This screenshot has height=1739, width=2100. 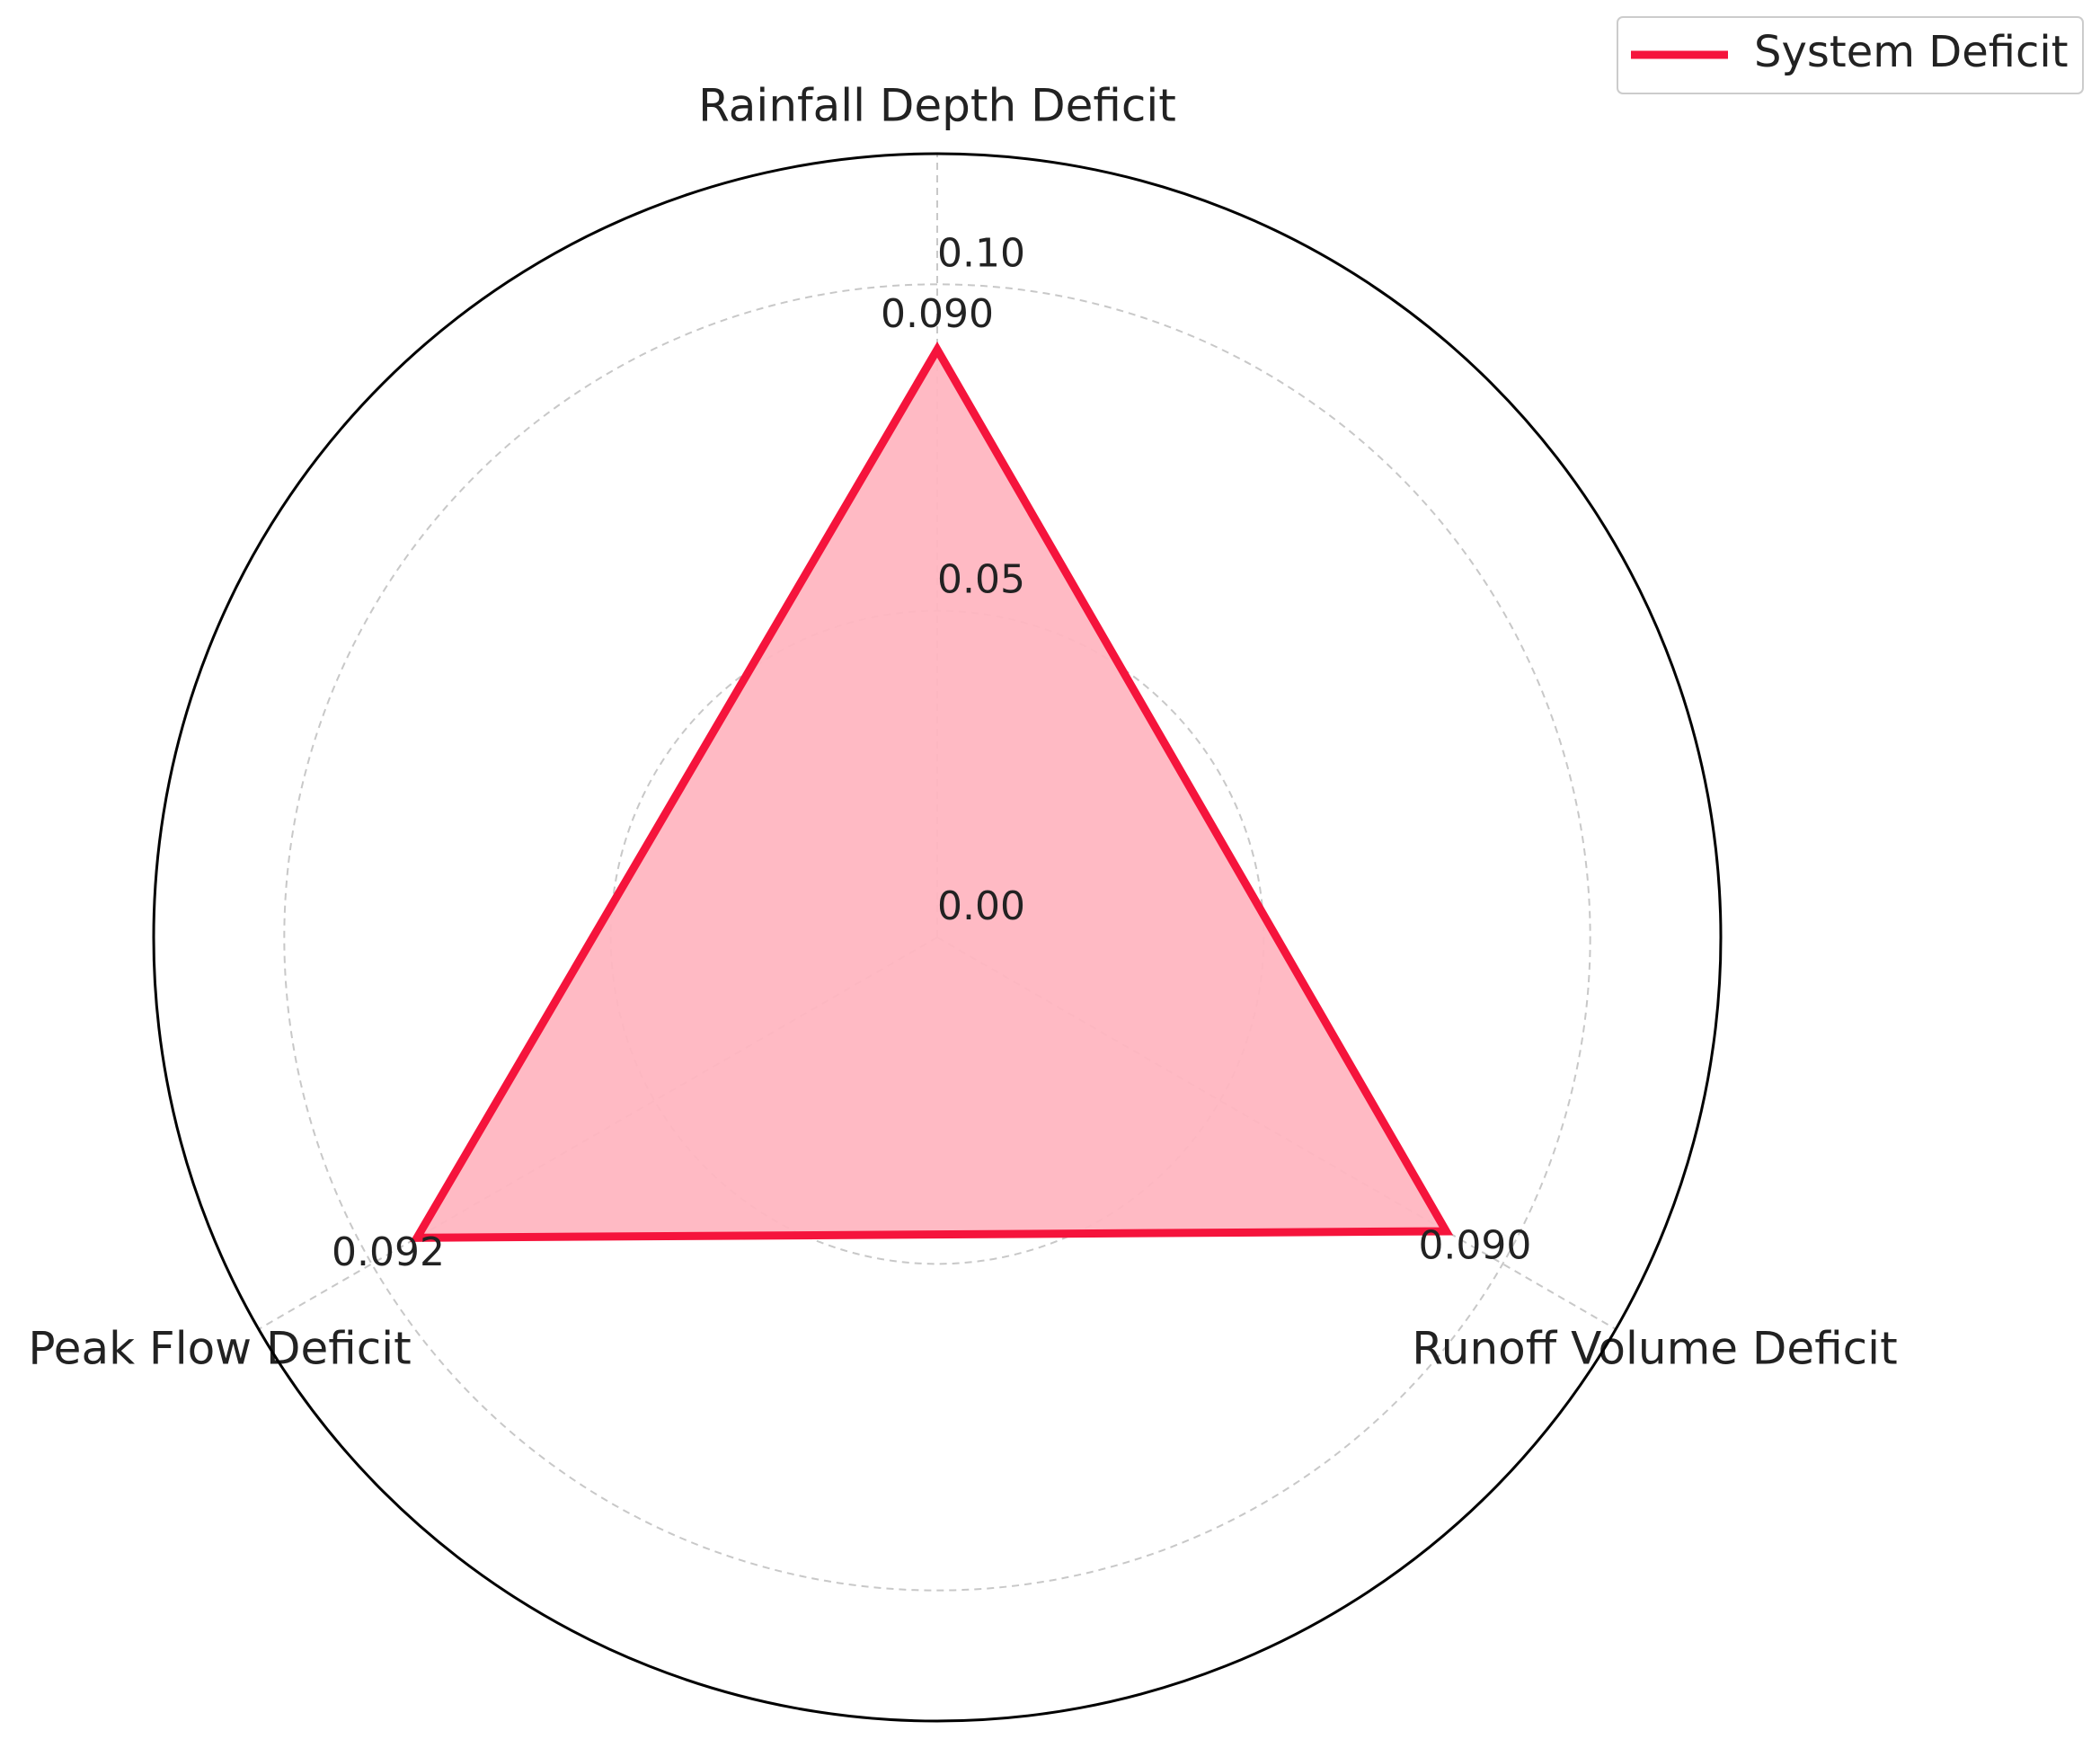 What do you see at coordinates (1654, 1349) in the screenshot?
I see `category-label: Runoff Volume Deficit` at bounding box center [1654, 1349].